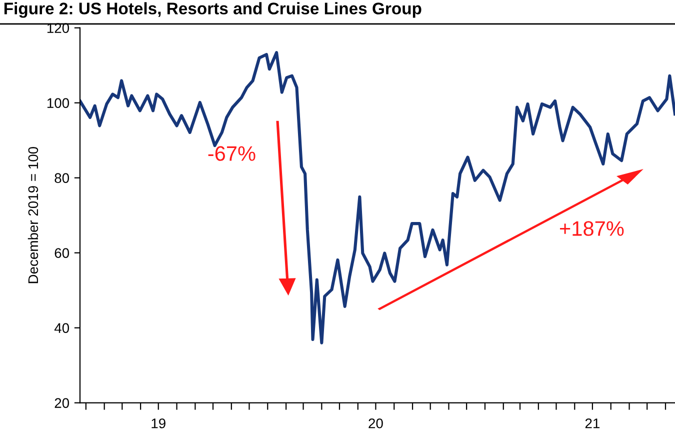 This screenshot has height=435, width=675. I want to click on annotation: -67%, so click(232, 153).